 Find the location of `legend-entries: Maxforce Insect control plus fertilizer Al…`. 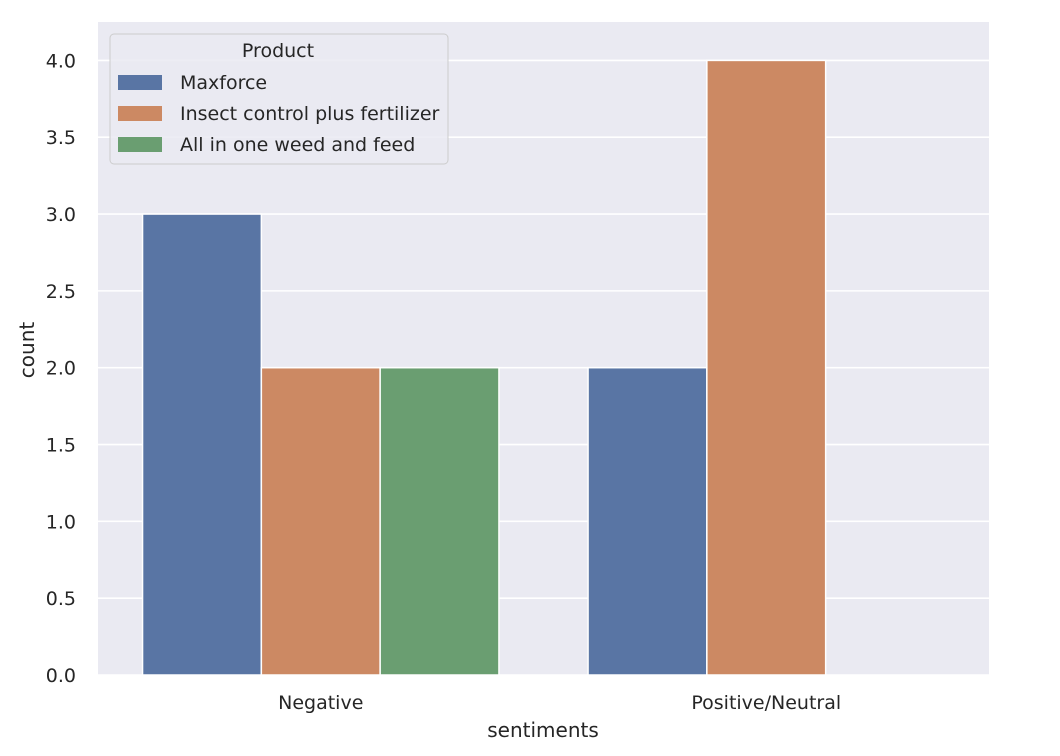

legend-entries: Maxforce Insect control plus fertilizer Al… is located at coordinates (279, 114).